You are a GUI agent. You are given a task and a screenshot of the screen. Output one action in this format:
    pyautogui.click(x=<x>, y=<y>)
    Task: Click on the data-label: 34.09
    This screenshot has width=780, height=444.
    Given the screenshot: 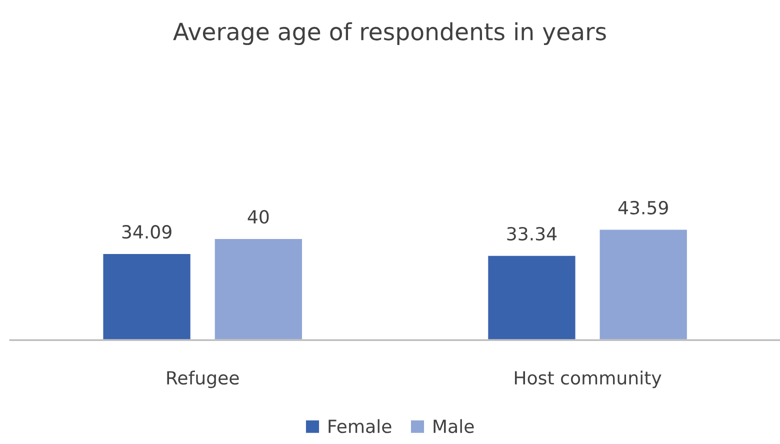 What is the action you would take?
    pyautogui.click(x=147, y=232)
    